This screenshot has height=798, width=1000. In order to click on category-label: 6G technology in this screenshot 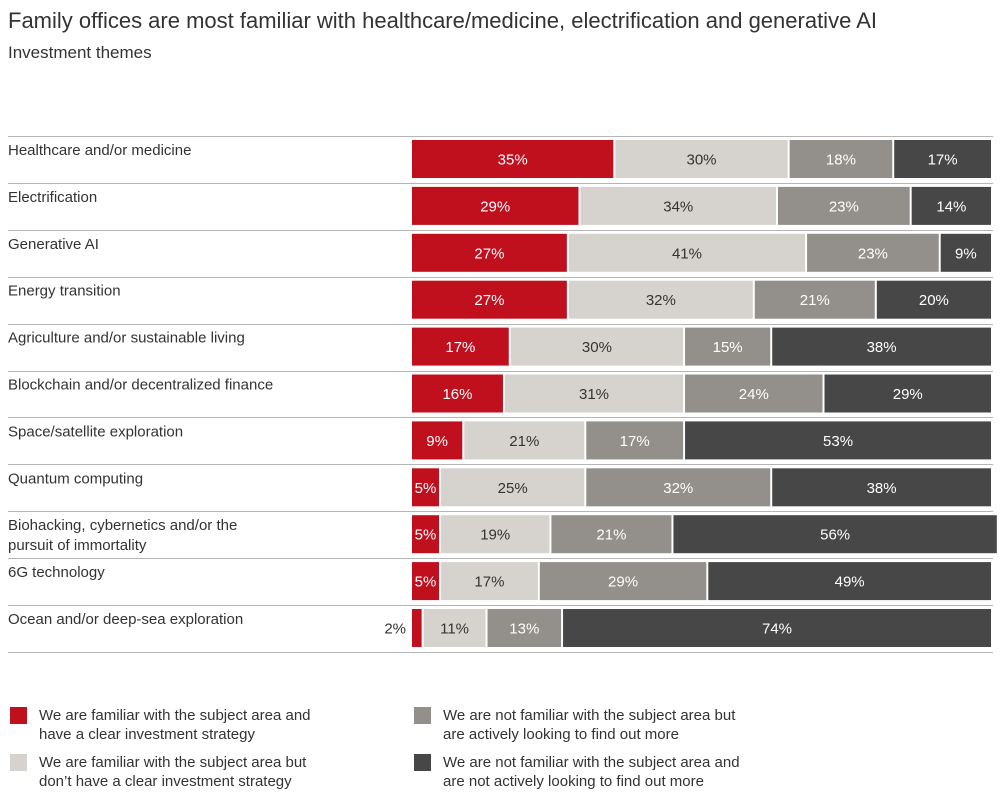, I will do `click(56, 572)`.